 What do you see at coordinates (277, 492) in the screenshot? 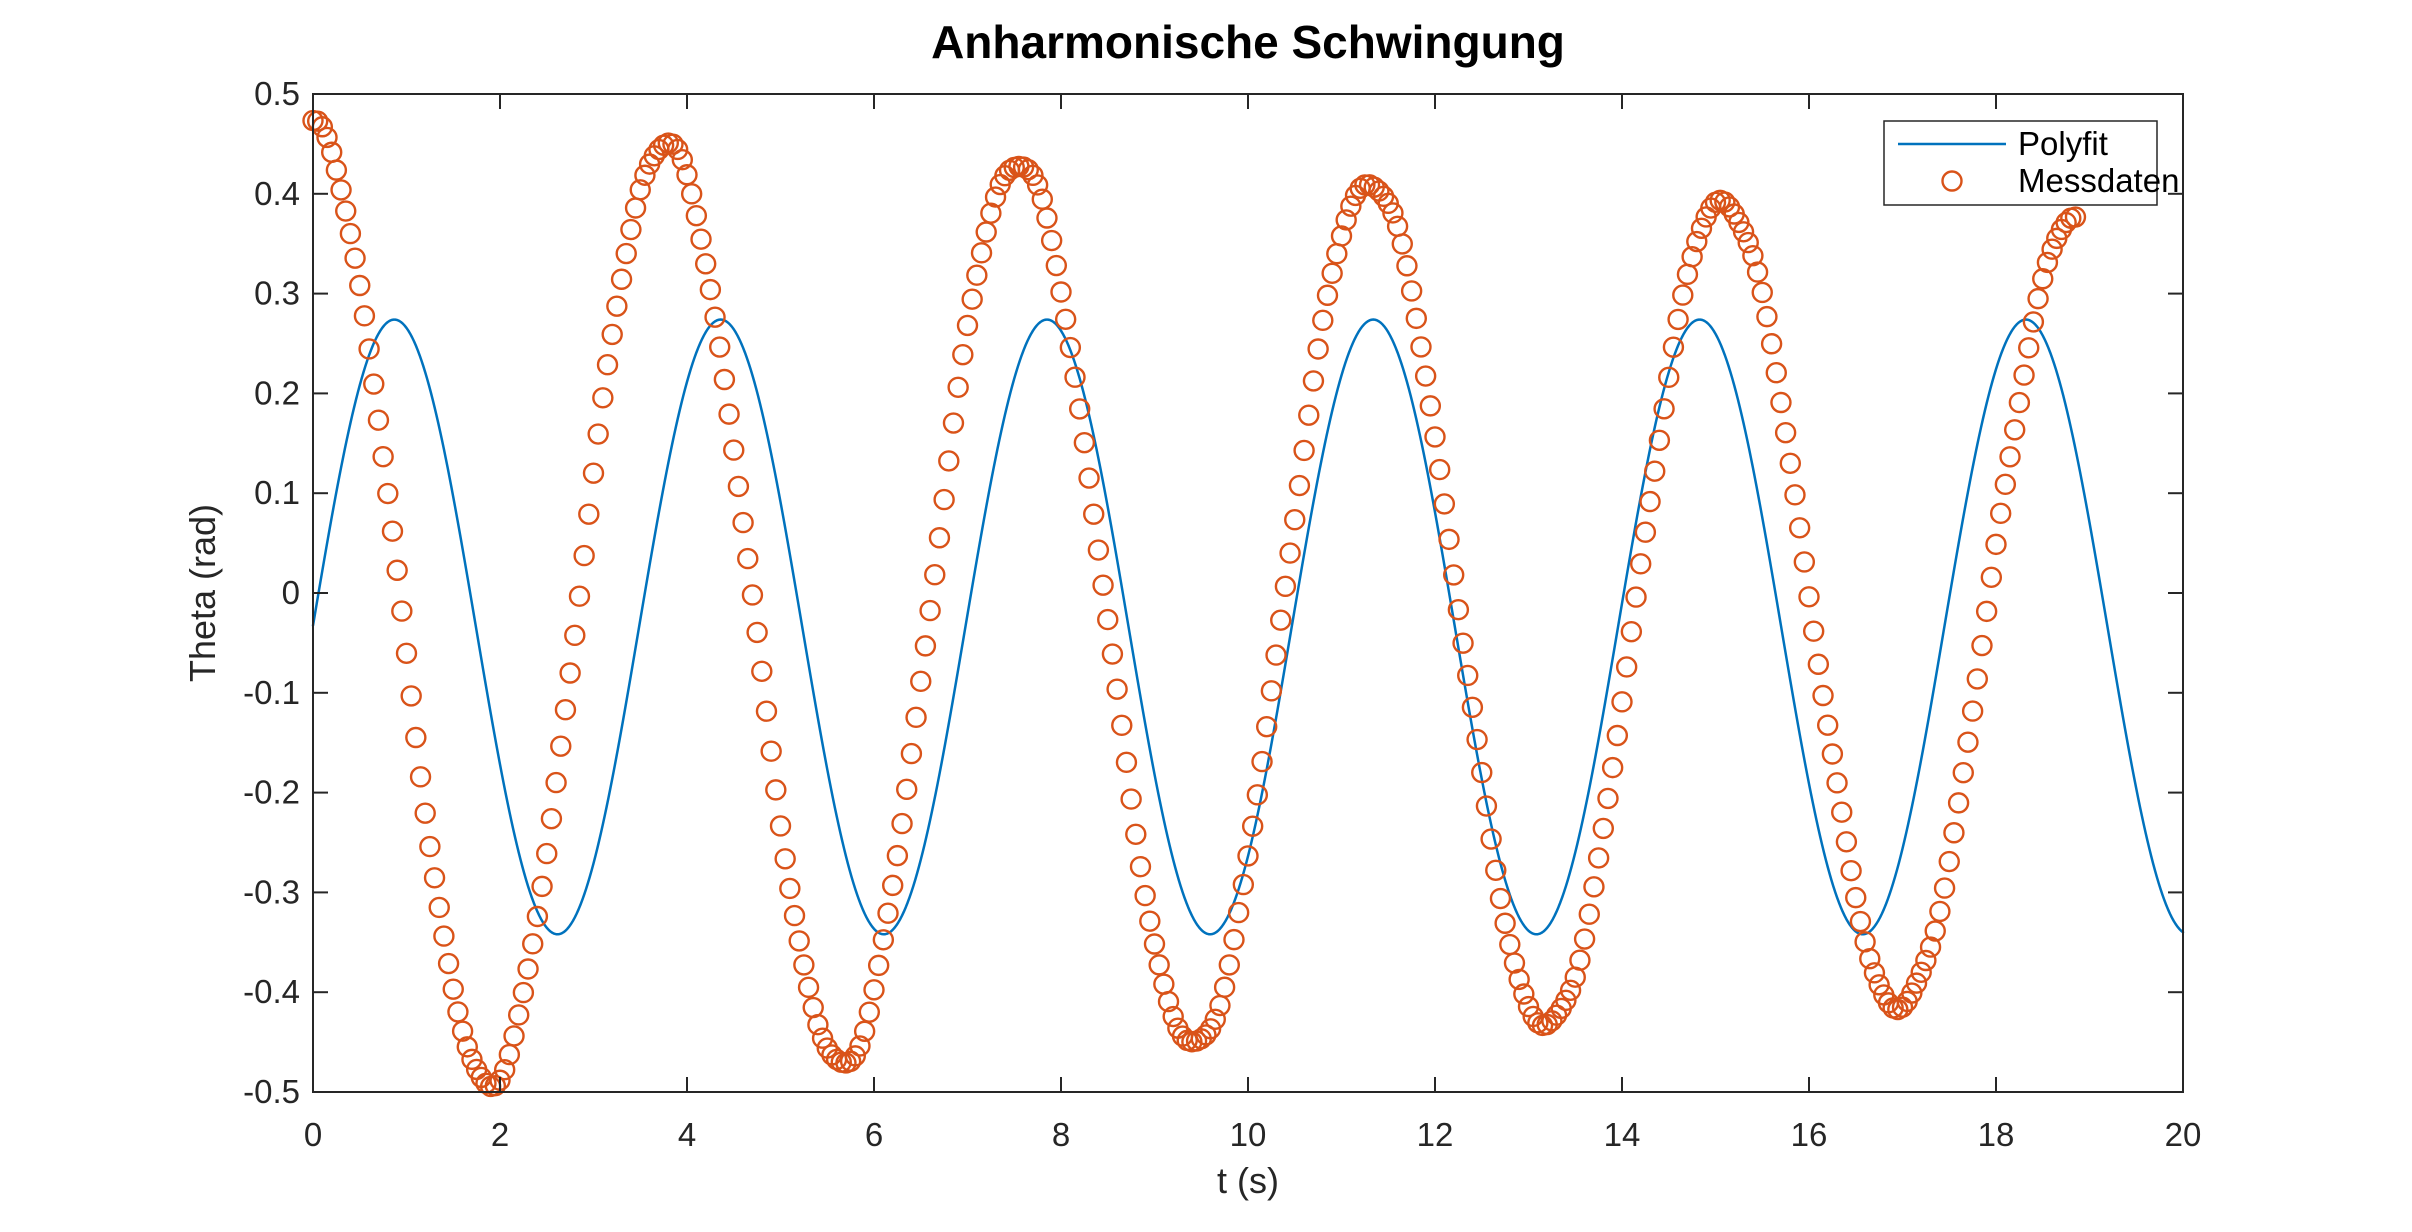
I see `y-tick-label: 0.1` at bounding box center [277, 492].